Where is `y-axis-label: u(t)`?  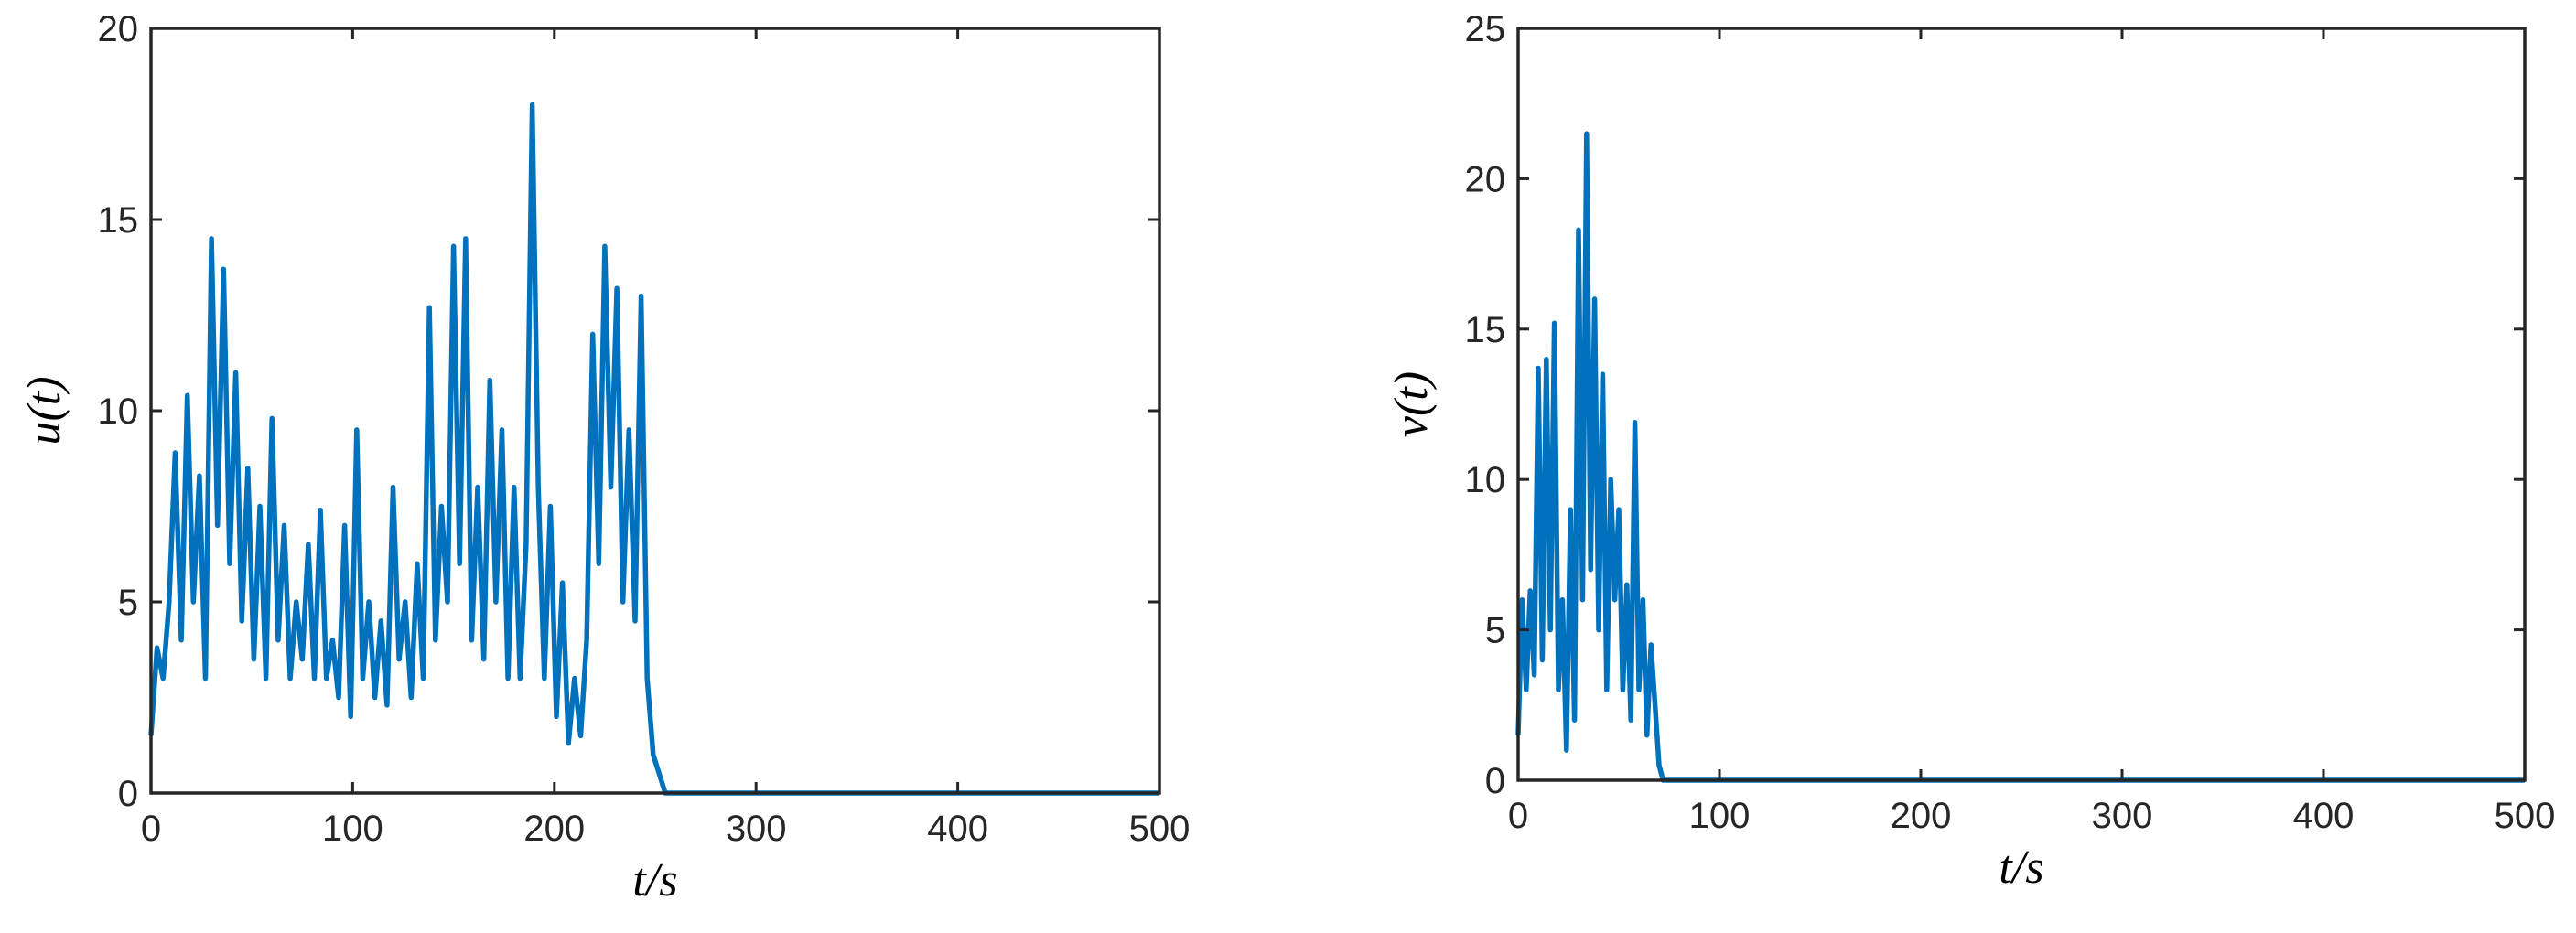
y-axis-label: u(t) is located at coordinates (44, 410).